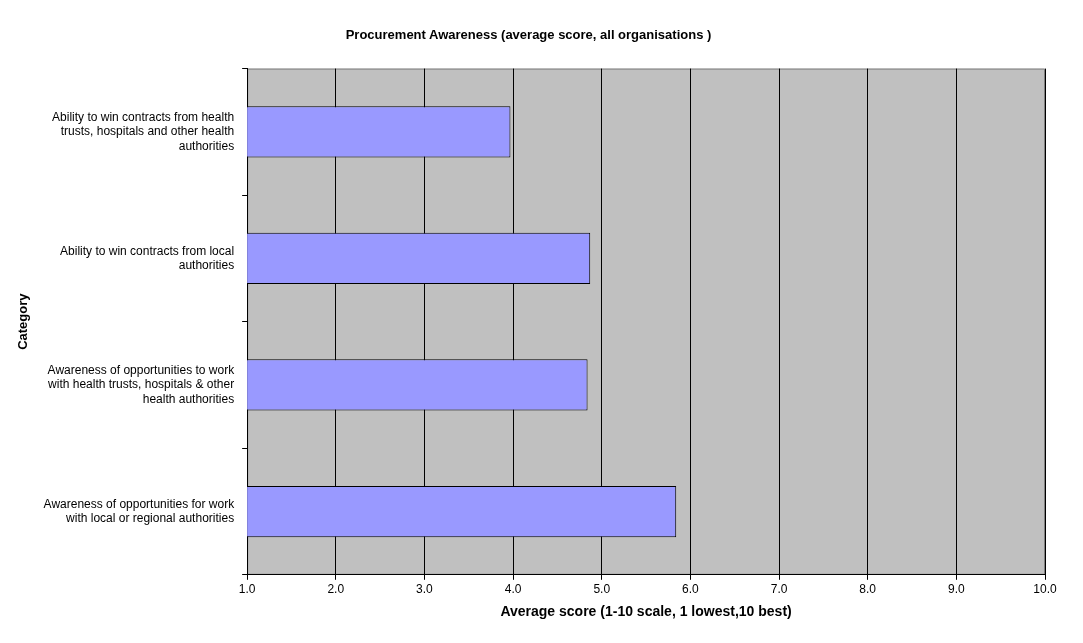  I want to click on y-tick-label: Ability to win contracts from health trusts, hospitals and other health authorities, so click(143, 131).